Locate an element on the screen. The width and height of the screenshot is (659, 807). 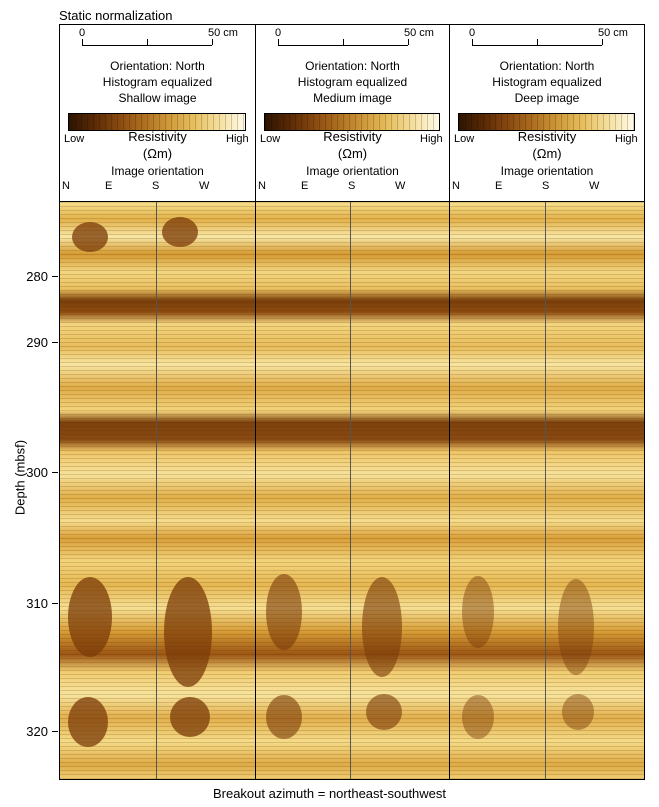
depth-tick-290: 290 is located at coordinates (37, 342).